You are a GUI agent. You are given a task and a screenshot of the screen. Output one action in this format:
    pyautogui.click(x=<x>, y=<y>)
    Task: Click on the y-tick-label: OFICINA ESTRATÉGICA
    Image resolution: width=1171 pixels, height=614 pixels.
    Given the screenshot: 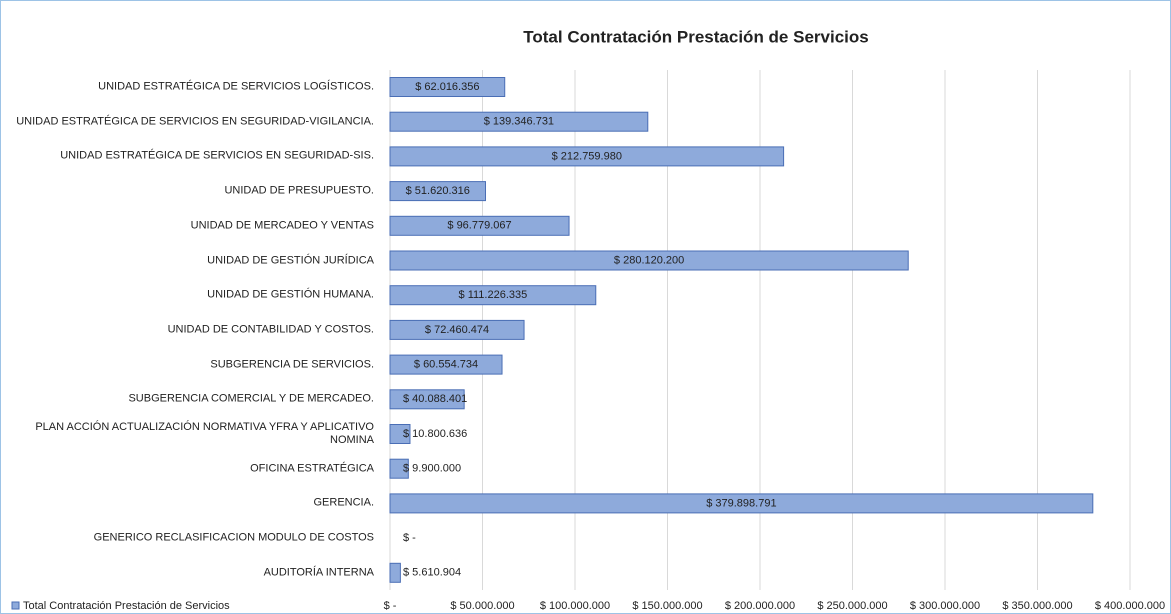 What is the action you would take?
    pyautogui.click(x=312, y=468)
    